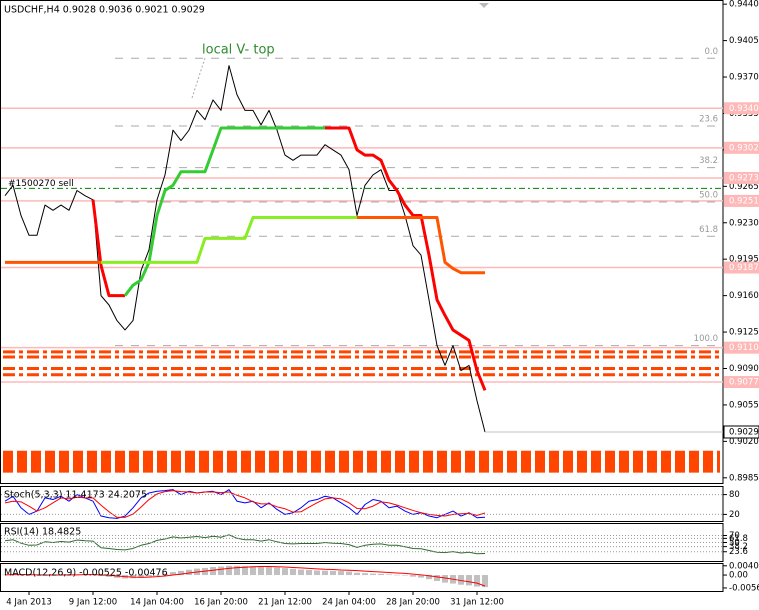  Describe the element at coordinates (744, 442) in the screenshot. I see `y-tick-label: 0.9020` at that location.